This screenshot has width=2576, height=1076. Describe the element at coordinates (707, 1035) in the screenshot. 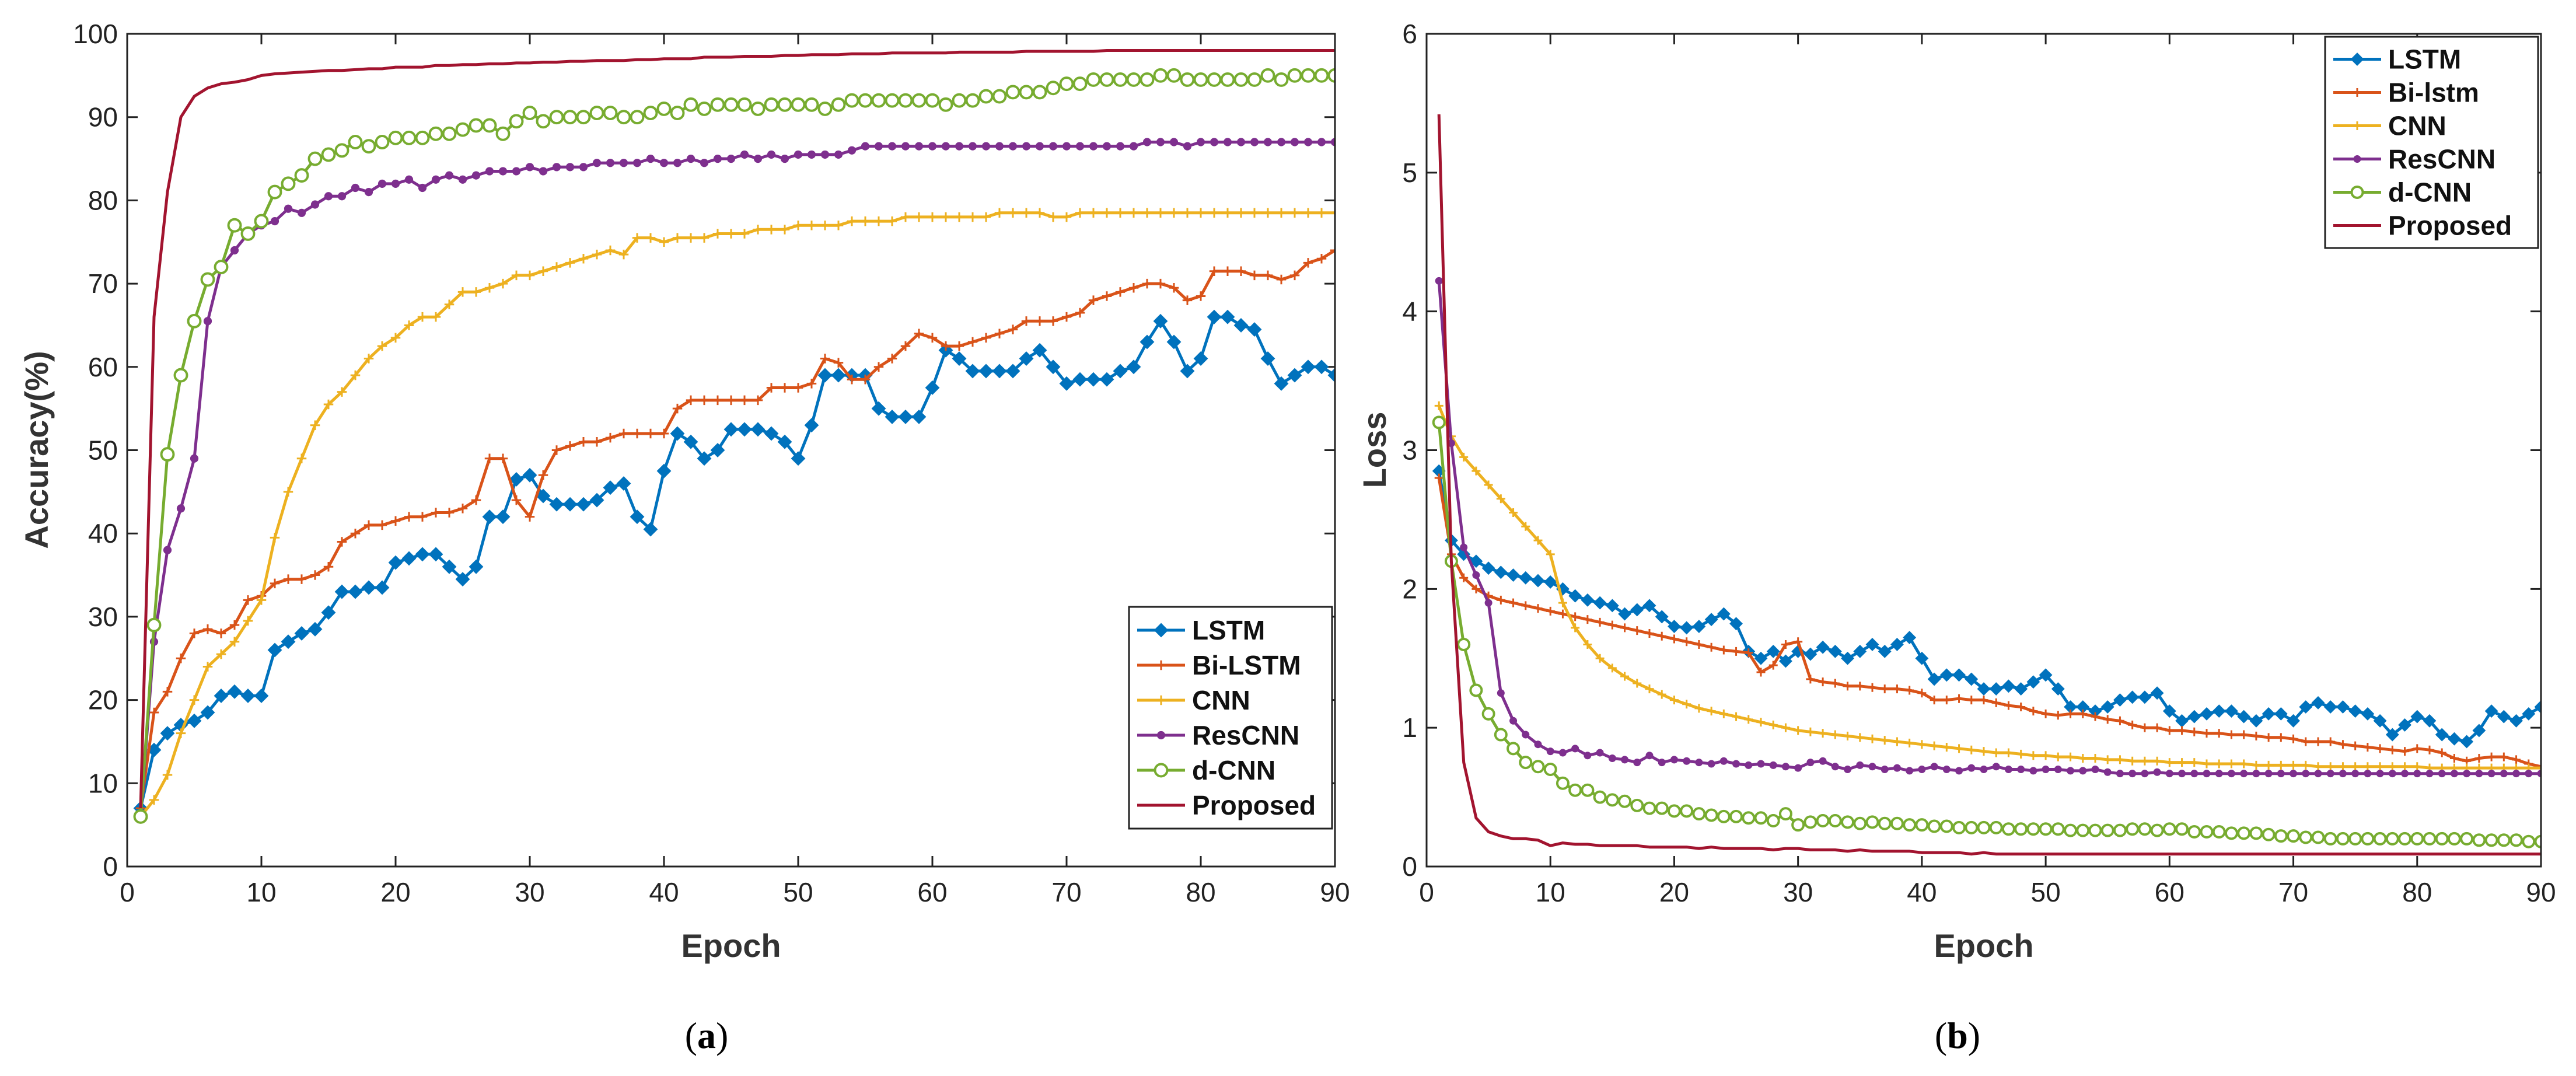

I see `panel-caption: (a)` at that location.